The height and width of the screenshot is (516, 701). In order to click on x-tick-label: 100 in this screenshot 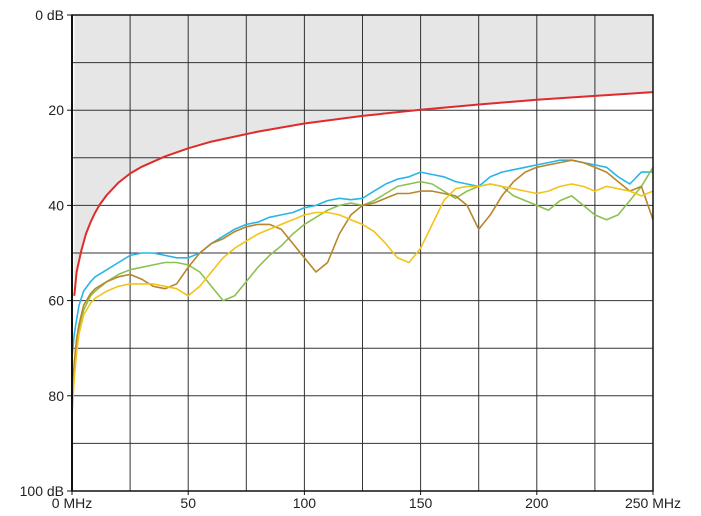, I will do `click(305, 503)`.